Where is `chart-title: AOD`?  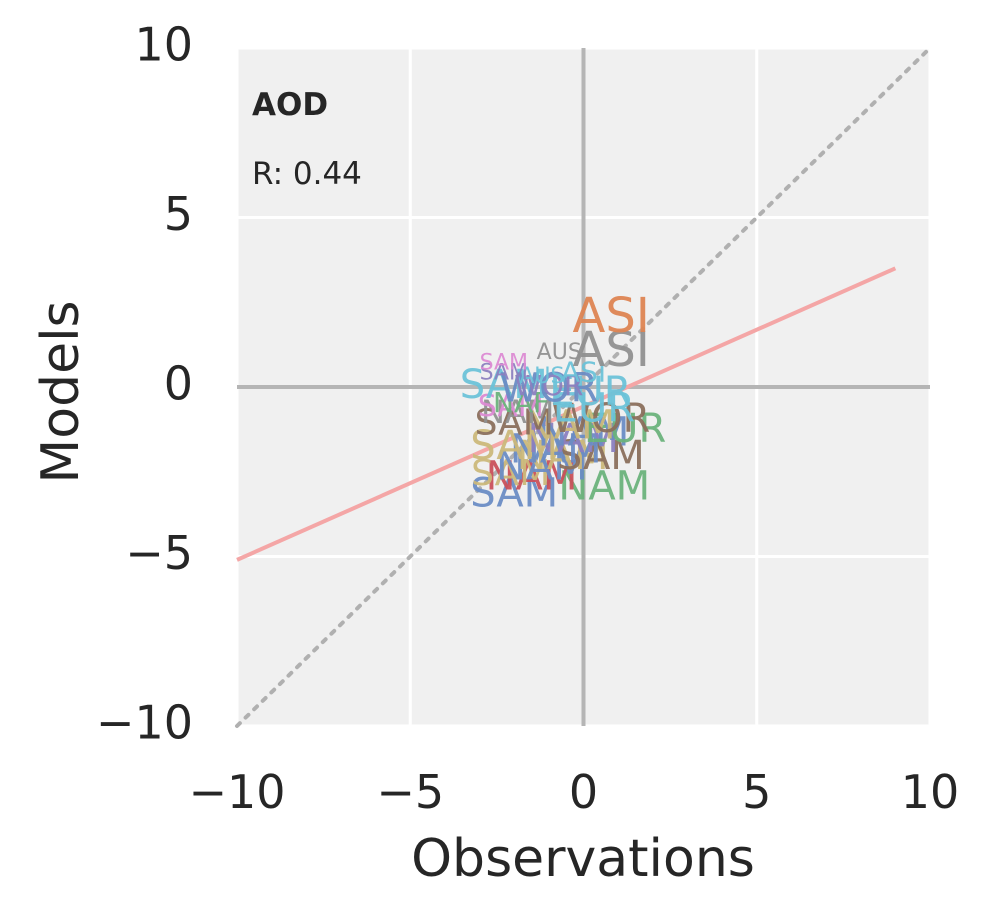 chart-title: AOD is located at coordinates (290, 105).